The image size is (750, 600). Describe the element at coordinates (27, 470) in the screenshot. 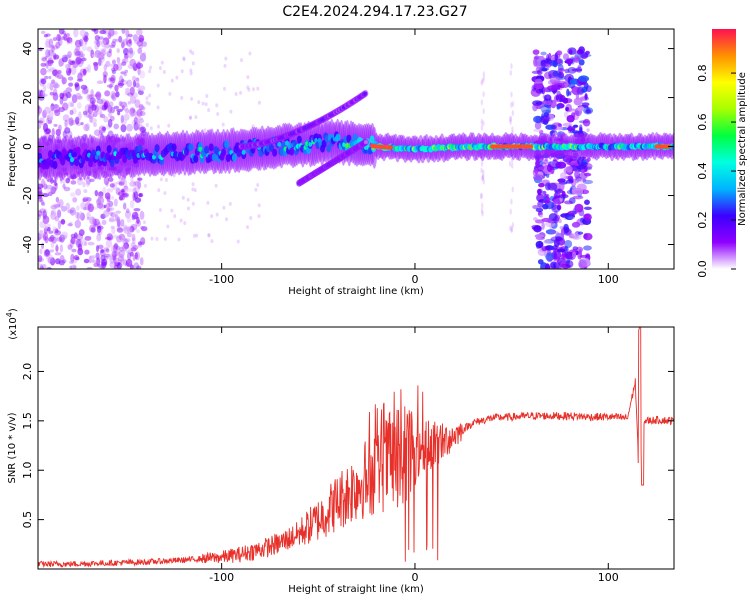

I see `y-tick-label: 1.0` at that location.